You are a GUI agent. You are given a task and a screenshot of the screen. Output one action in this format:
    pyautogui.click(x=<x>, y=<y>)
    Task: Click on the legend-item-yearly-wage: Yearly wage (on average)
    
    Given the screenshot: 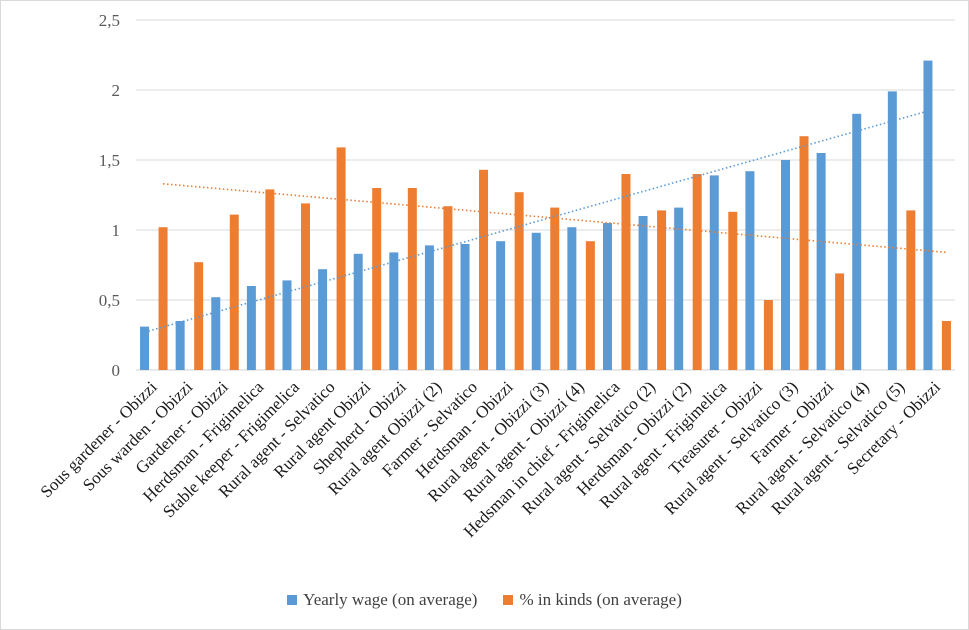 What is the action you would take?
    pyautogui.click(x=382, y=600)
    